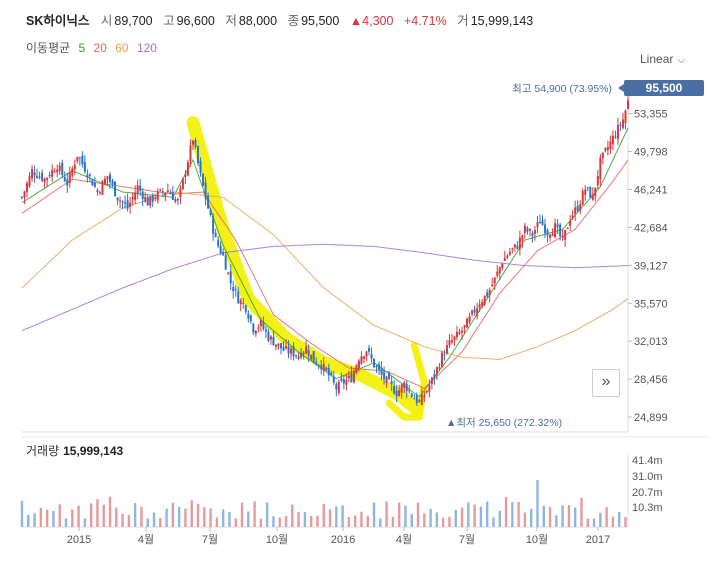 The width and height of the screenshot is (716, 567). What do you see at coordinates (662, 59) in the screenshot?
I see `scale-dropdown: Linear ⌵` at bounding box center [662, 59].